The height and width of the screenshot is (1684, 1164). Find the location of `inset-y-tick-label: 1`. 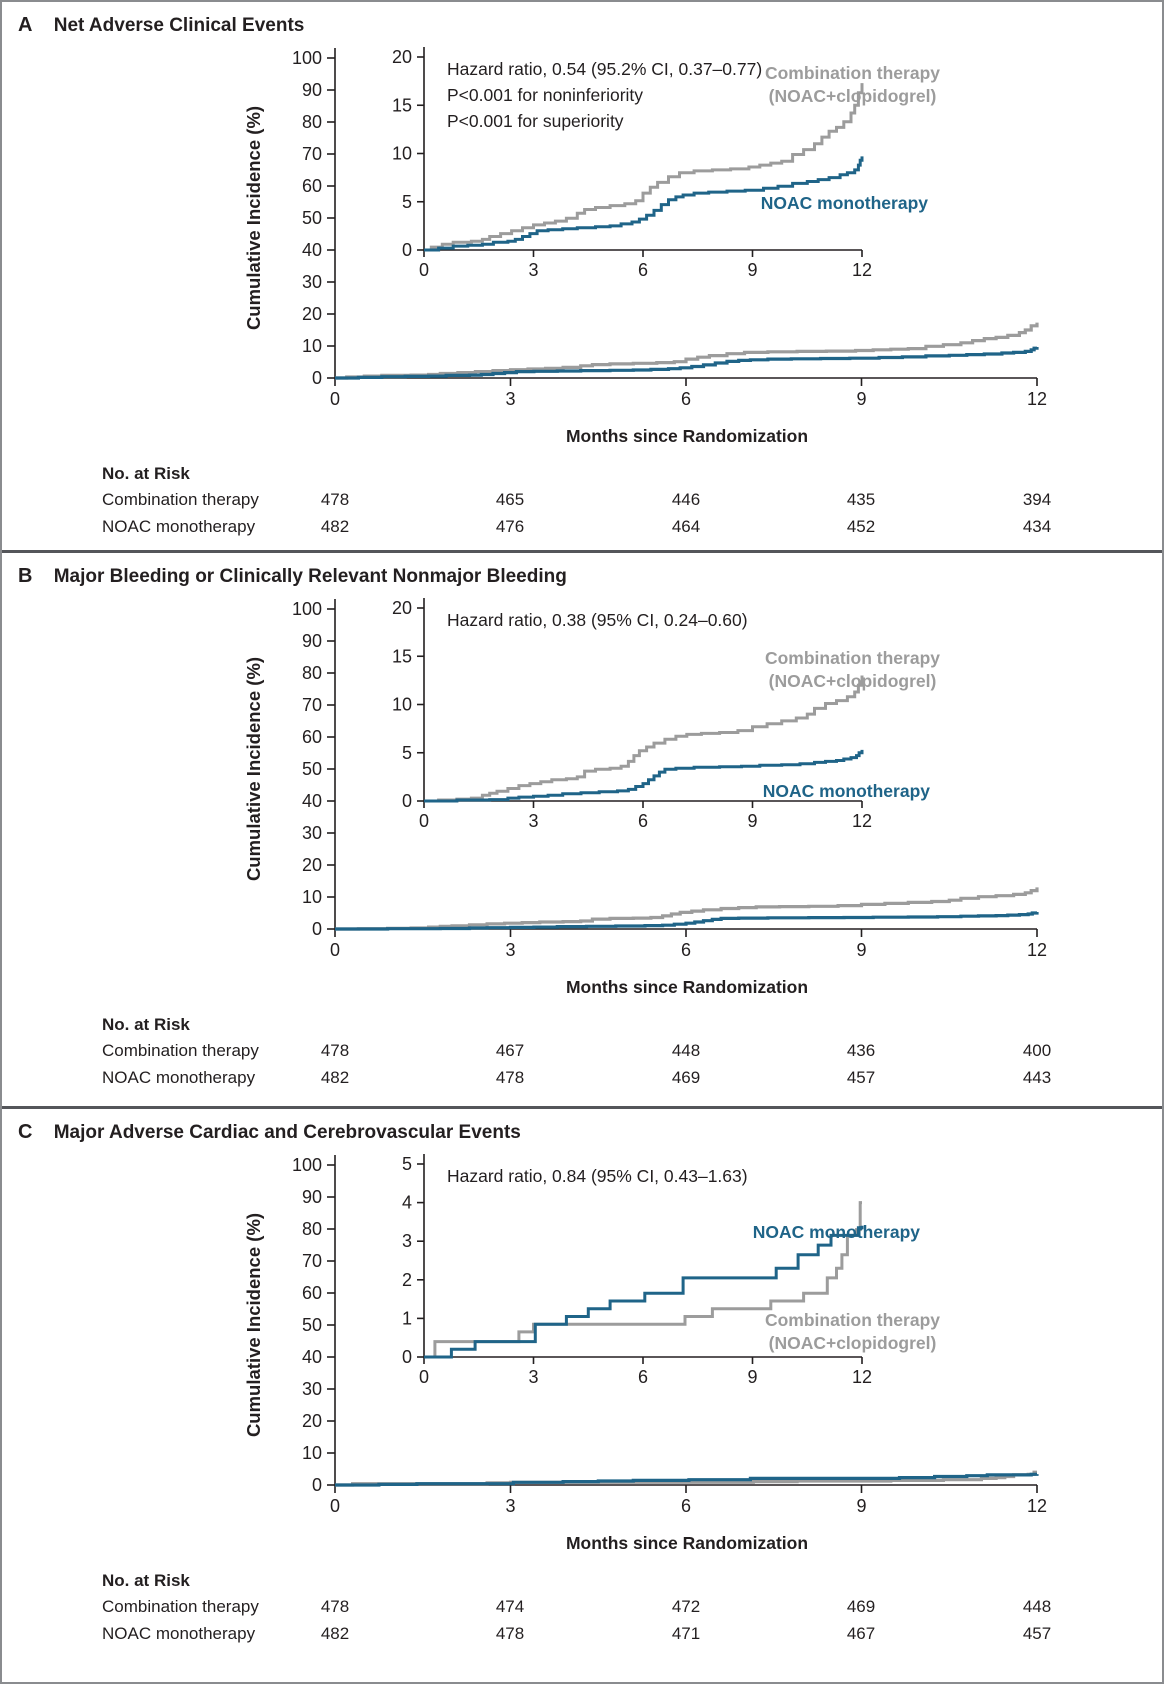

inset-y-tick-label: 1 is located at coordinates (407, 1318).